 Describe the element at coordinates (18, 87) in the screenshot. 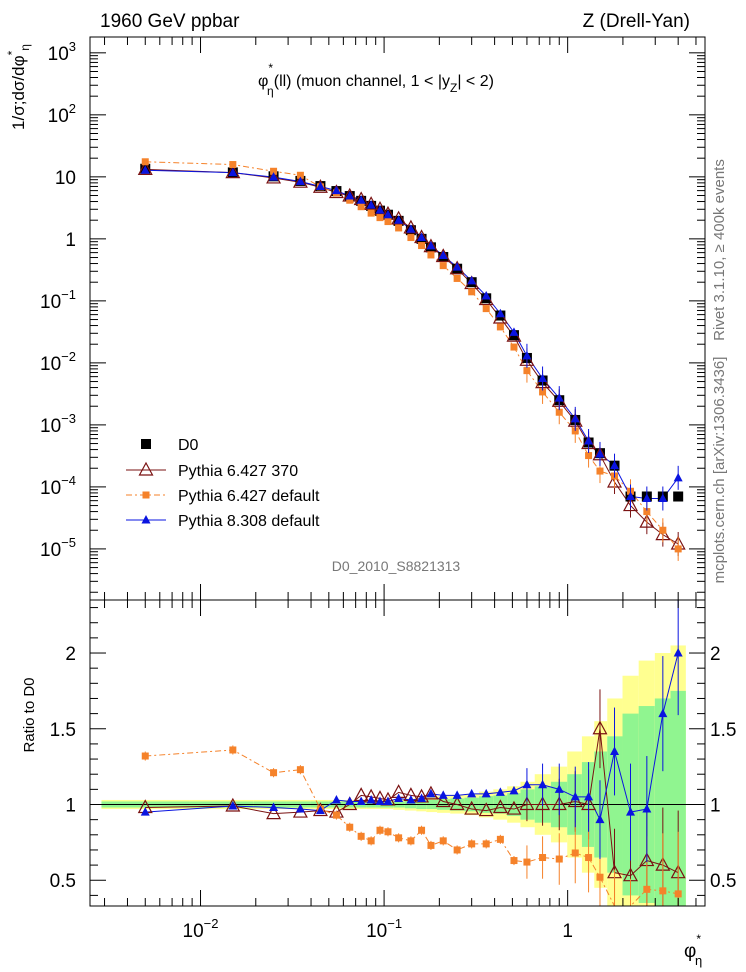

I see `y-axis-title: 1/σ;dσ/dφ*η` at that location.